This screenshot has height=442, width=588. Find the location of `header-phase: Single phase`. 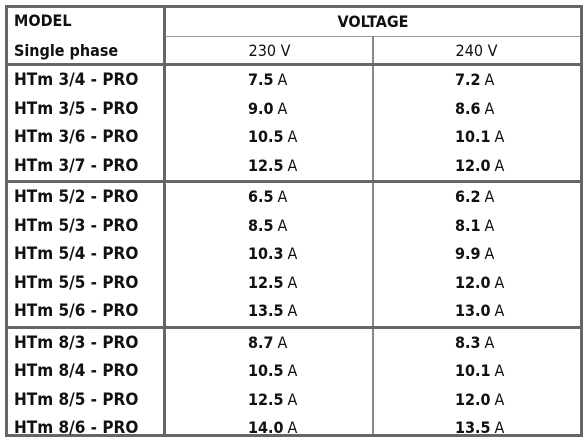

header-phase: Single phase is located at coordinates (66, 50).